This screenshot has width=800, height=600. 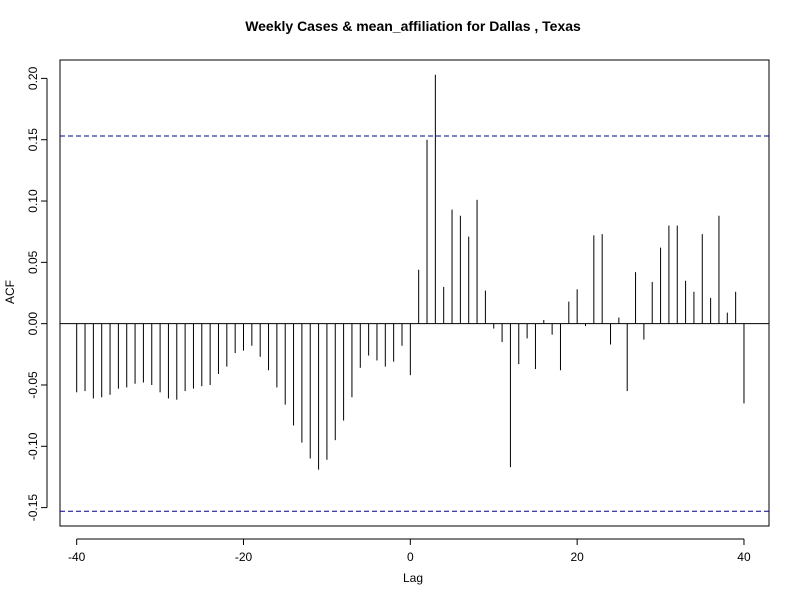 What do you see at coordinates (33, 385) in the screenshot?
I see `y-tick-label: -0.05` at bounding box center [33, 385].